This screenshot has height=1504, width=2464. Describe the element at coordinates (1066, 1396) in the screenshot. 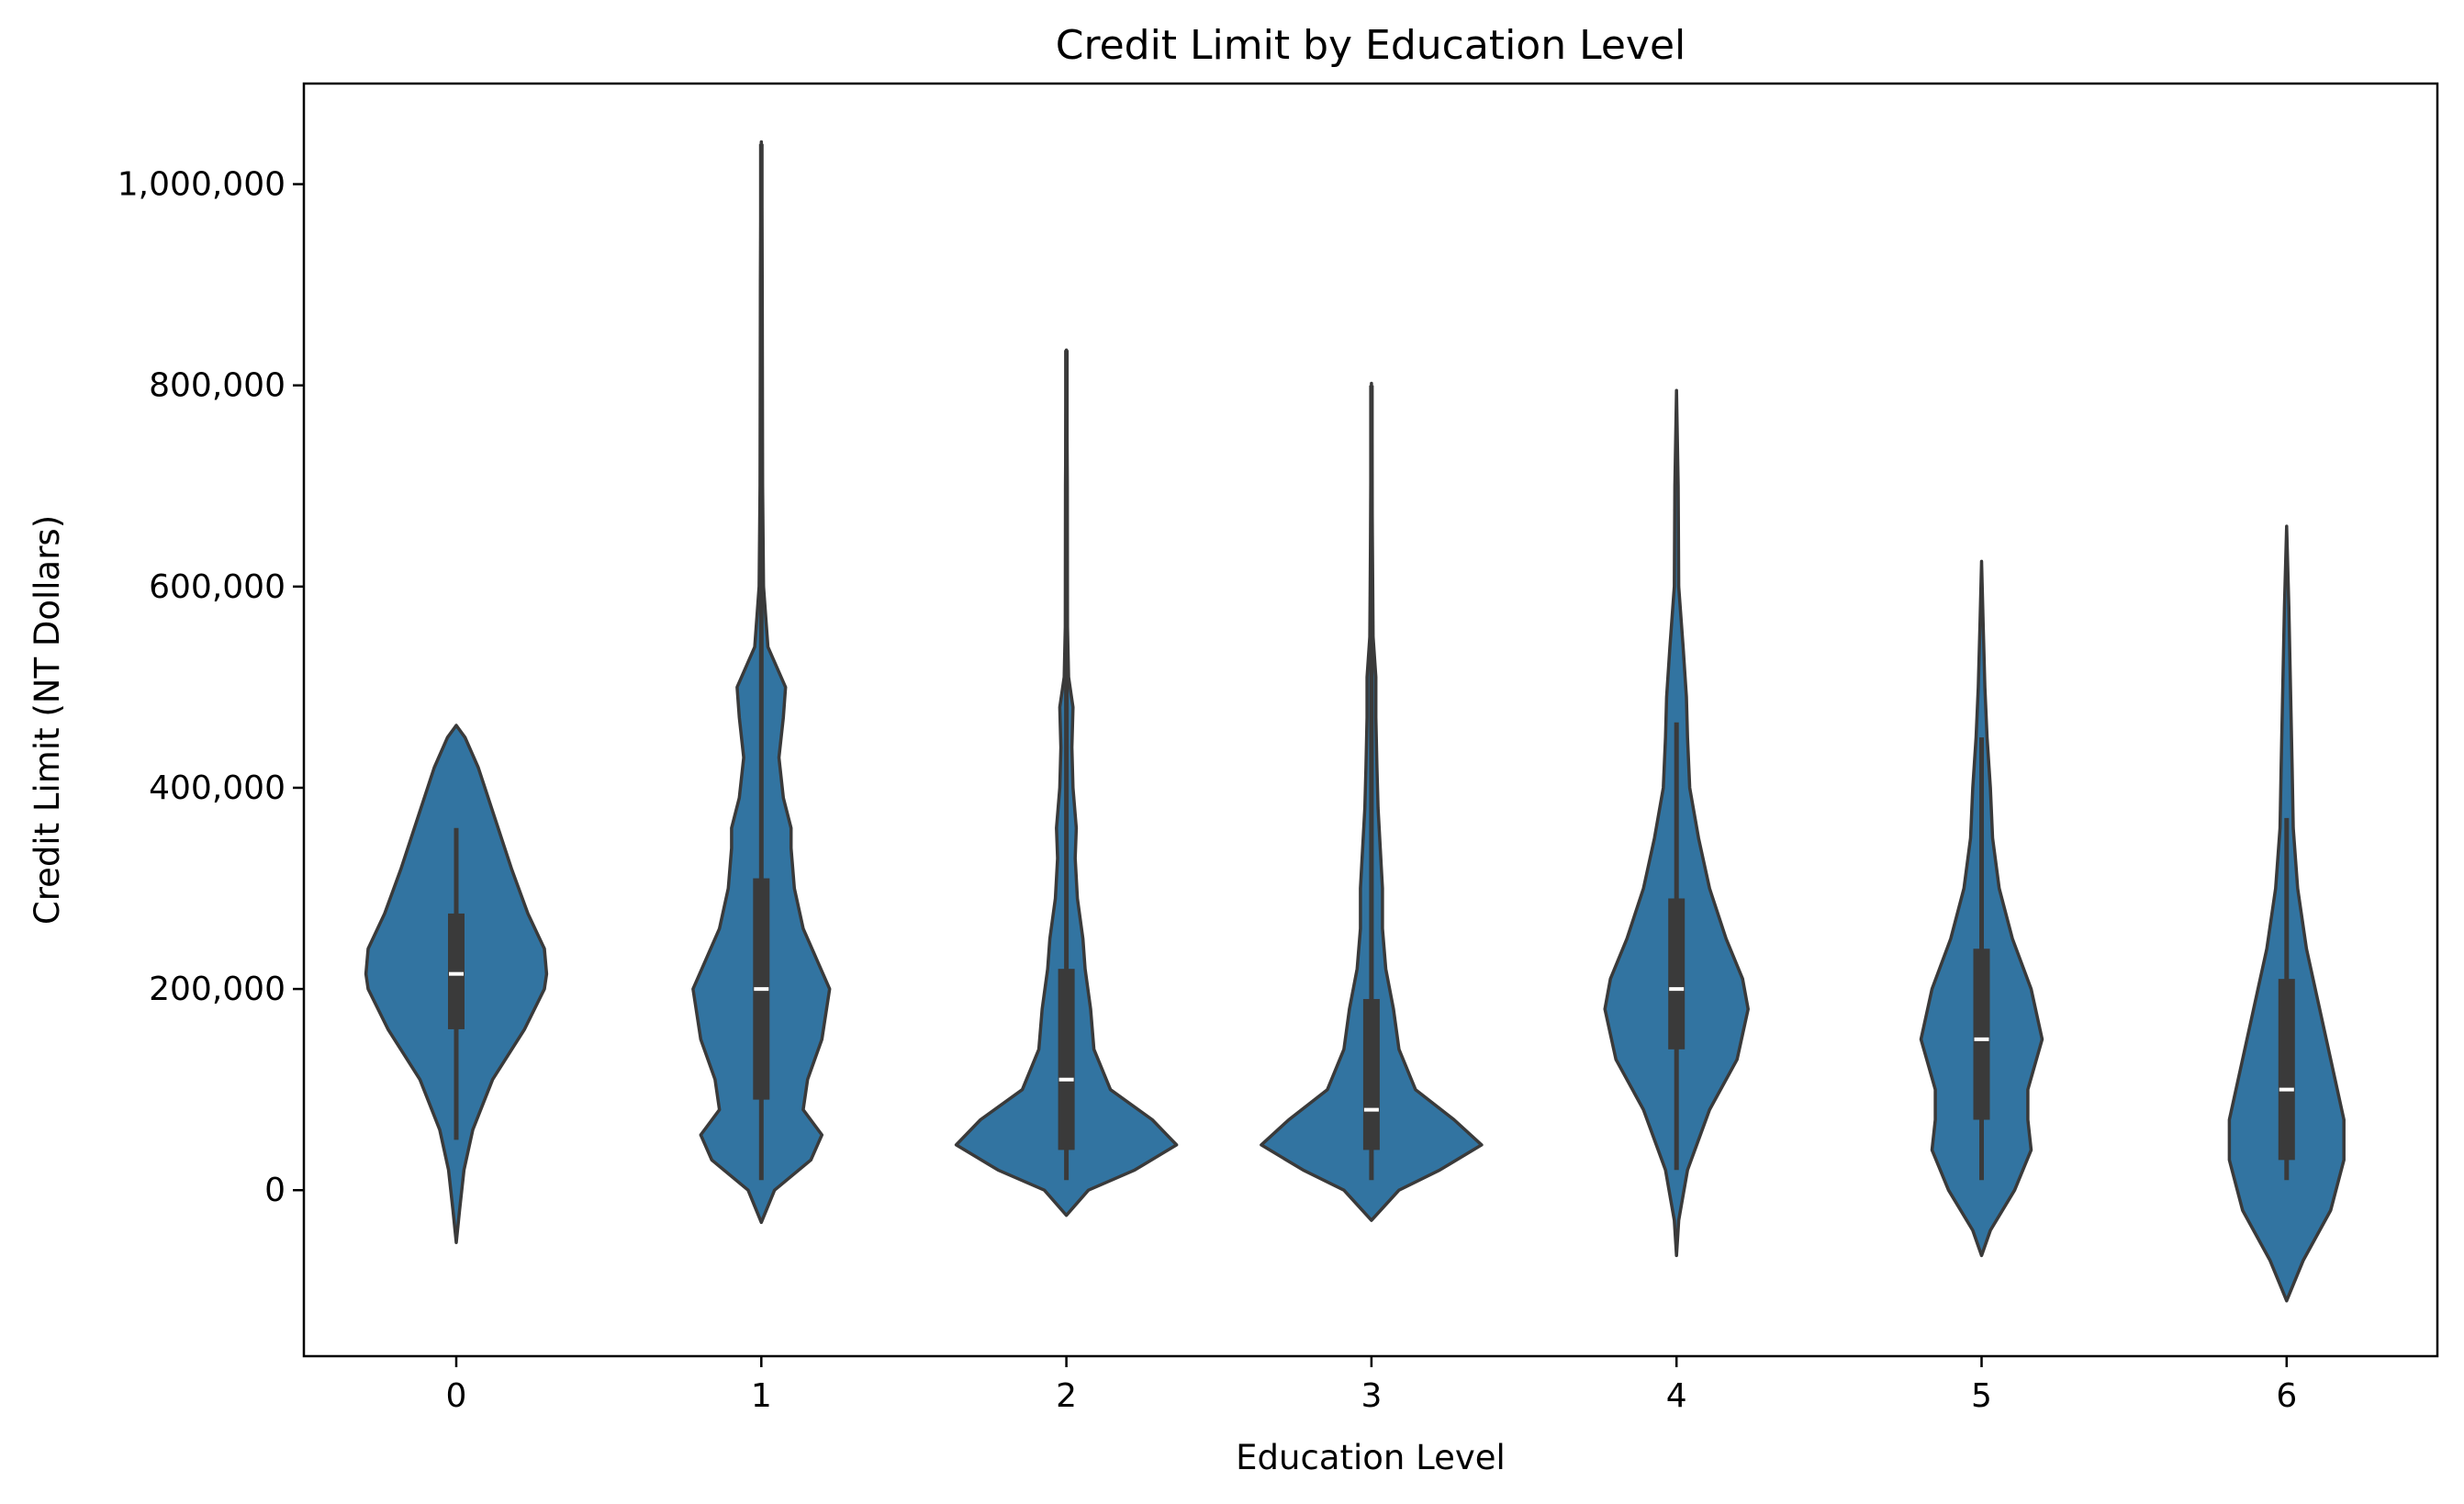

I see `x-tick-label: 2` at that location.